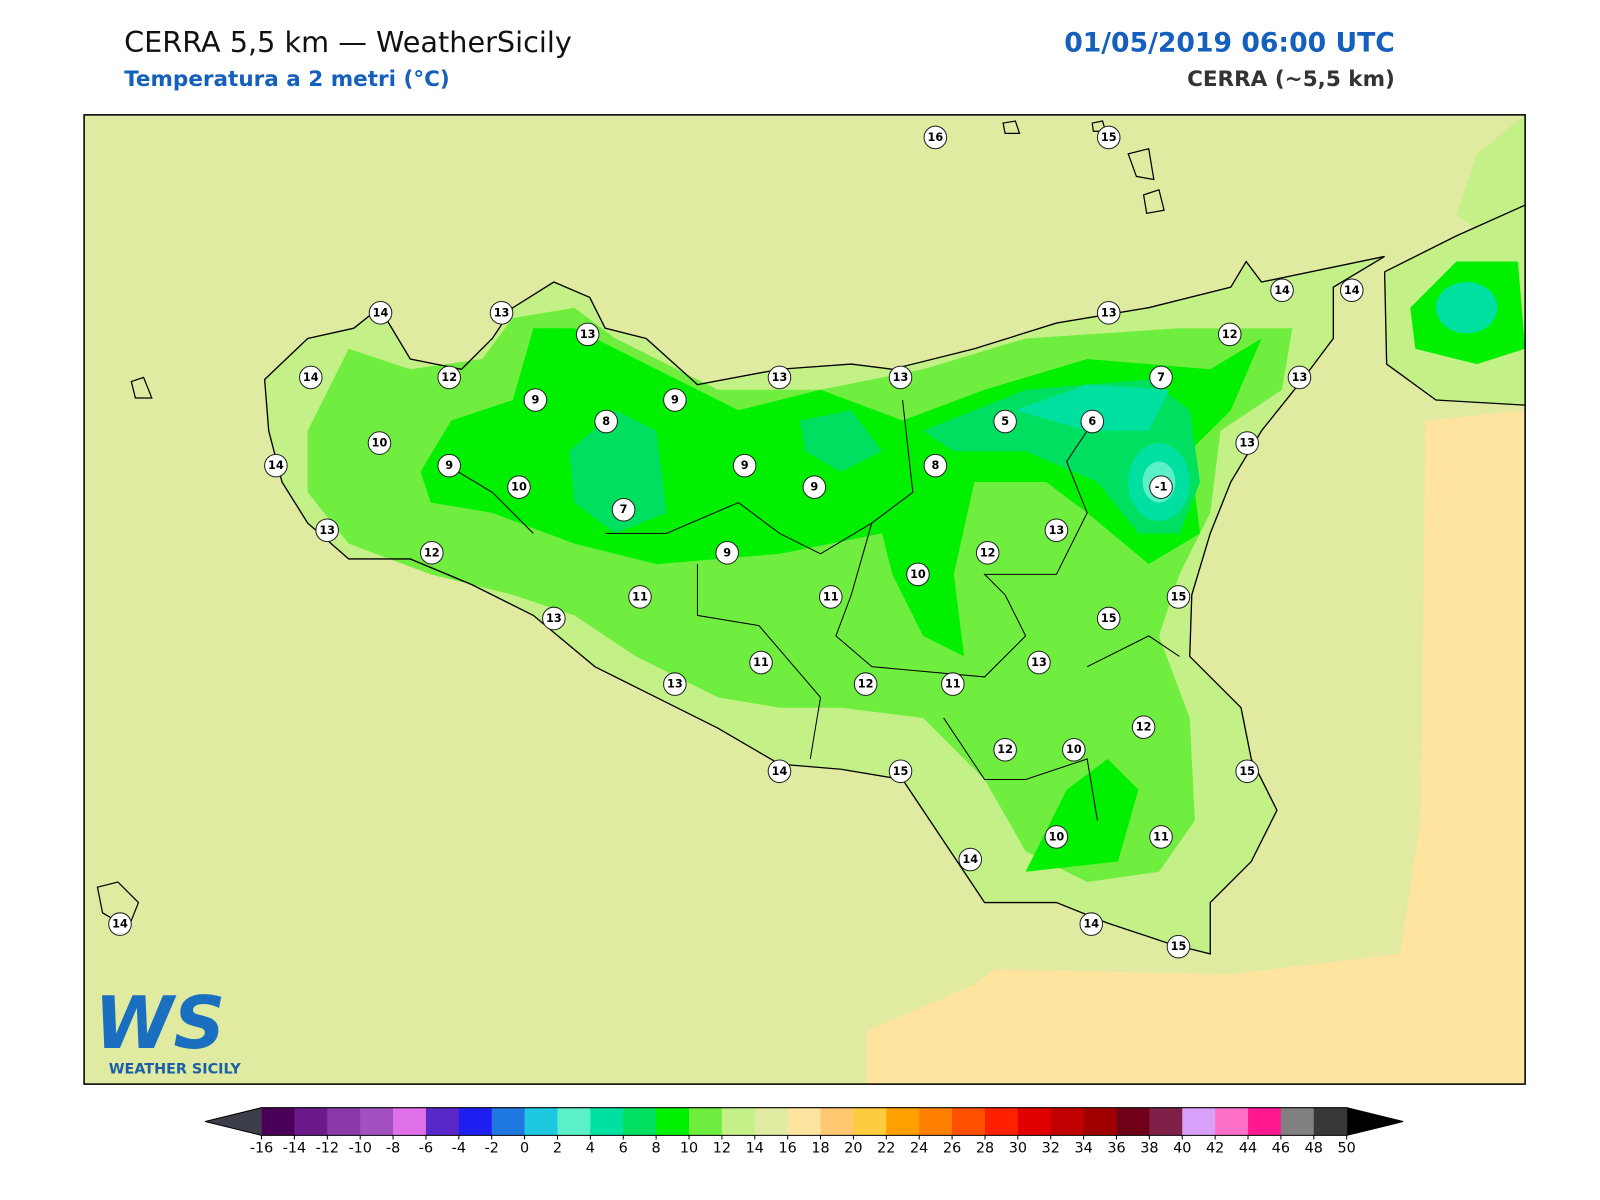 This screenshot has width=1600, height=1200. I want to click on colorbar-tick-label: -4, so click(459, 1149).